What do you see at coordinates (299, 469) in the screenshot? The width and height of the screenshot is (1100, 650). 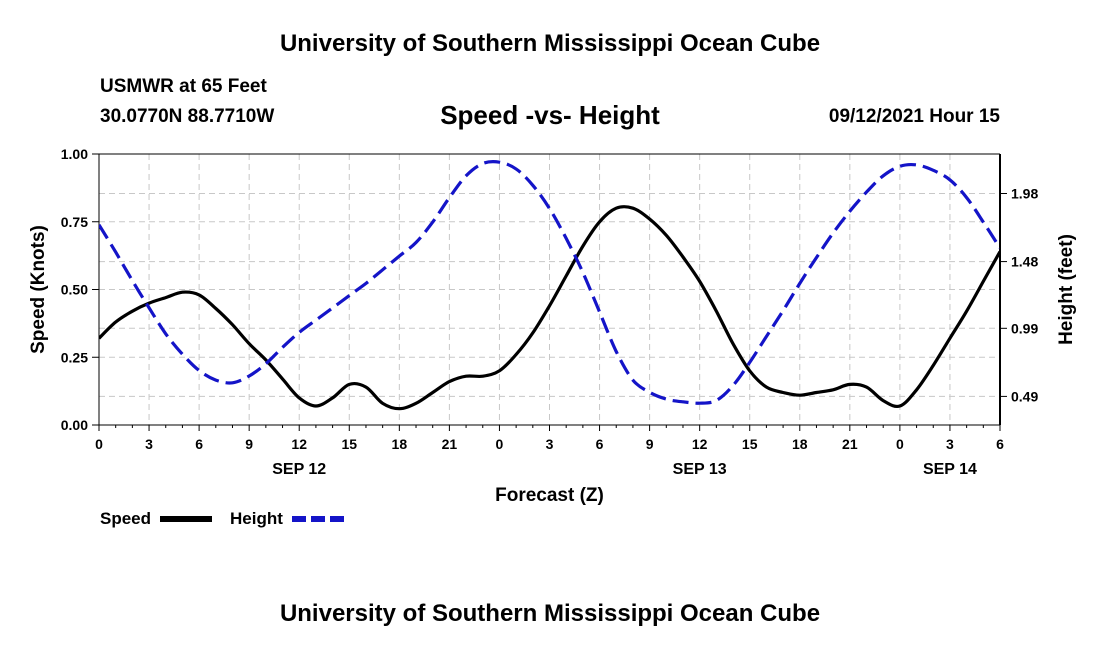 I see `x-date-label: SEP 12` at bounding box center [299, 469].